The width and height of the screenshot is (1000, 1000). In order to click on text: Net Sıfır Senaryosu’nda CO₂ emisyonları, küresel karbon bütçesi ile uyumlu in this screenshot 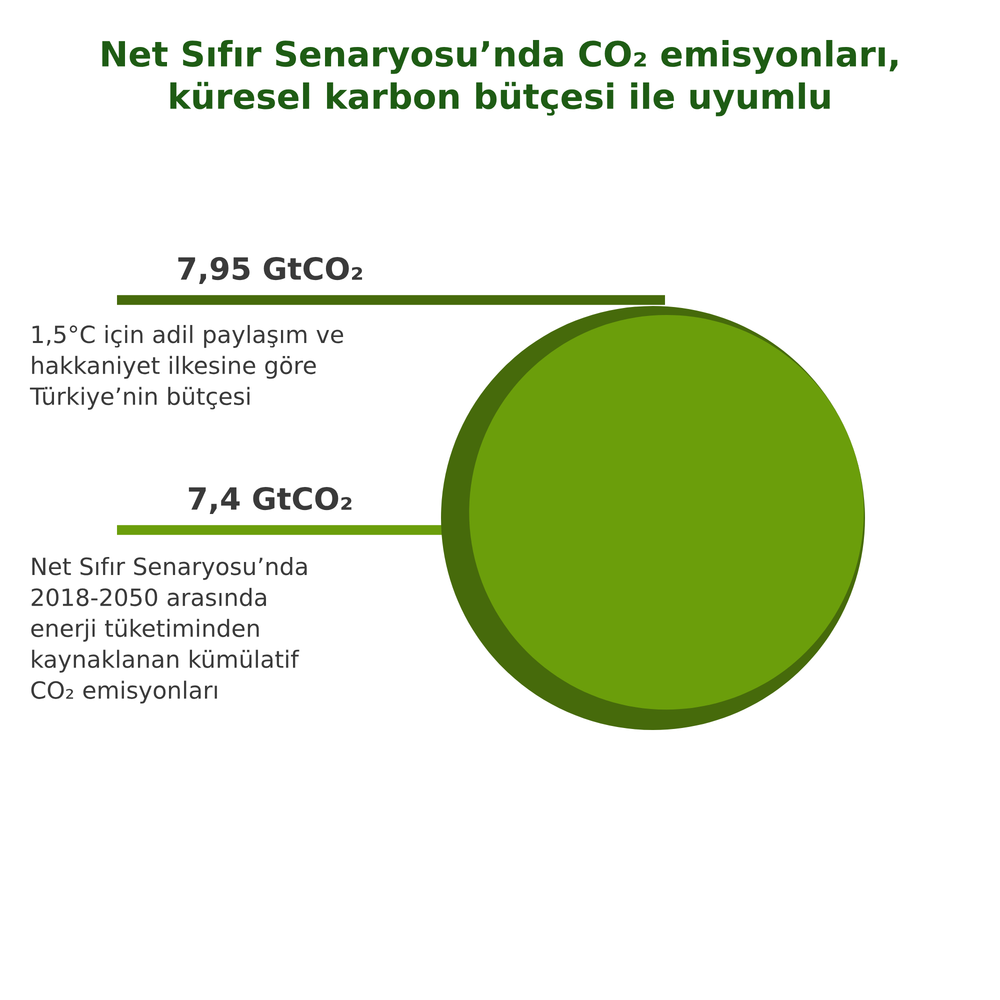, I will do `click(500, 78)`.